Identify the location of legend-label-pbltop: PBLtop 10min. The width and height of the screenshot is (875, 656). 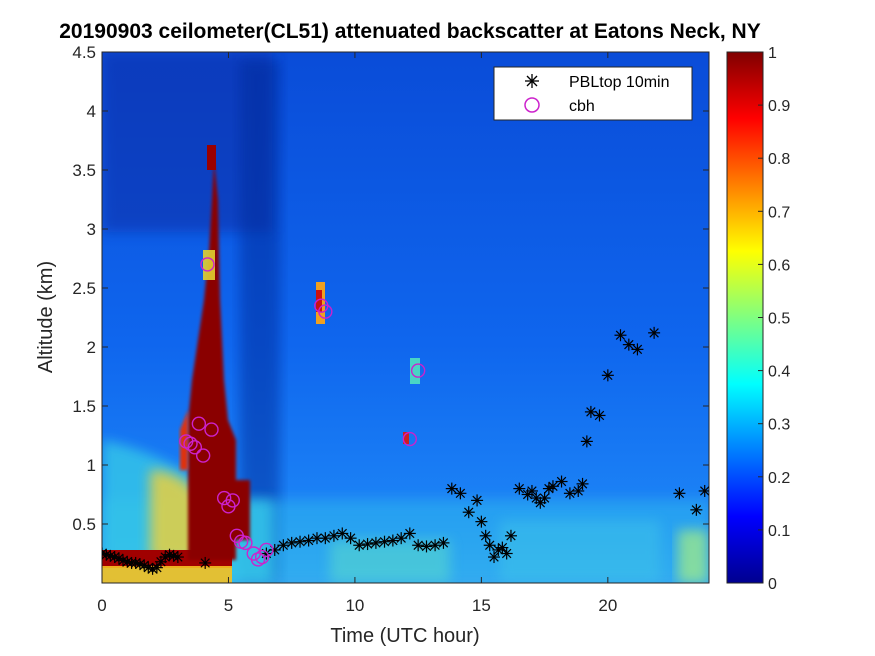
(619, 82).